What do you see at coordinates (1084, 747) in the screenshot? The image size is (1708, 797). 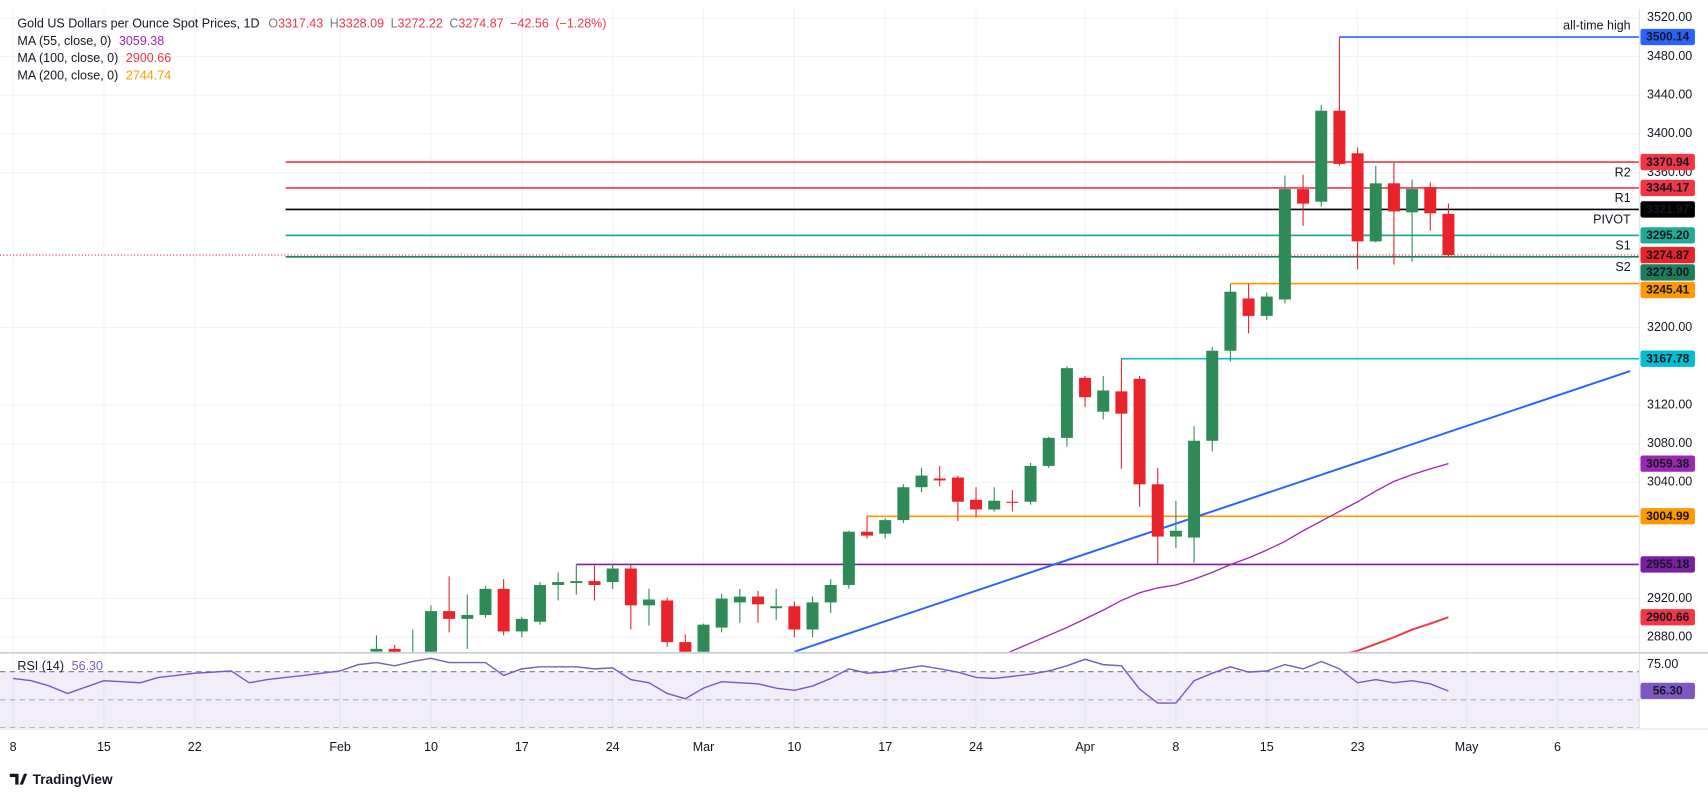 I see `x-tick-label: Apr` at bounding box center [1084, 747].